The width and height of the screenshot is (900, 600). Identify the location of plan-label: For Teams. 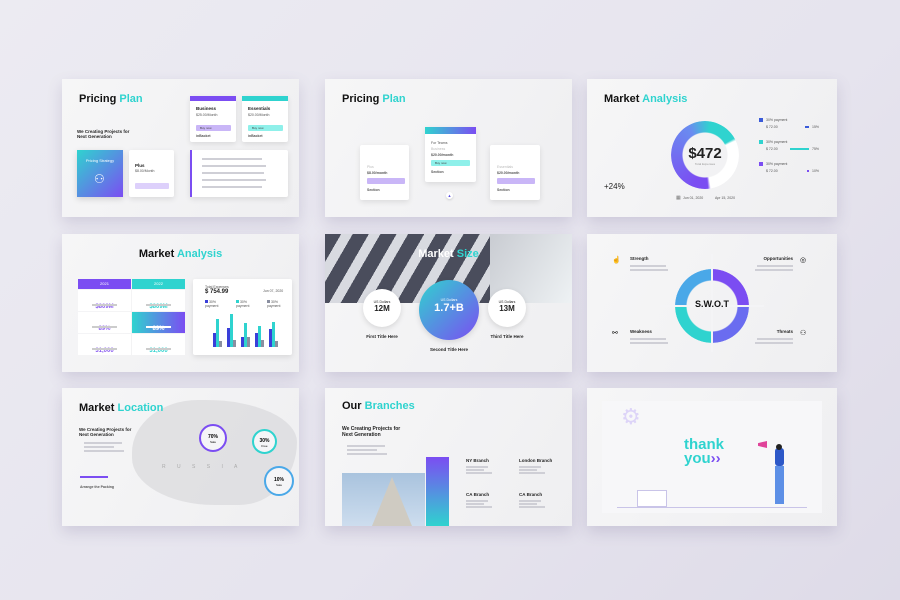
(439, 143).